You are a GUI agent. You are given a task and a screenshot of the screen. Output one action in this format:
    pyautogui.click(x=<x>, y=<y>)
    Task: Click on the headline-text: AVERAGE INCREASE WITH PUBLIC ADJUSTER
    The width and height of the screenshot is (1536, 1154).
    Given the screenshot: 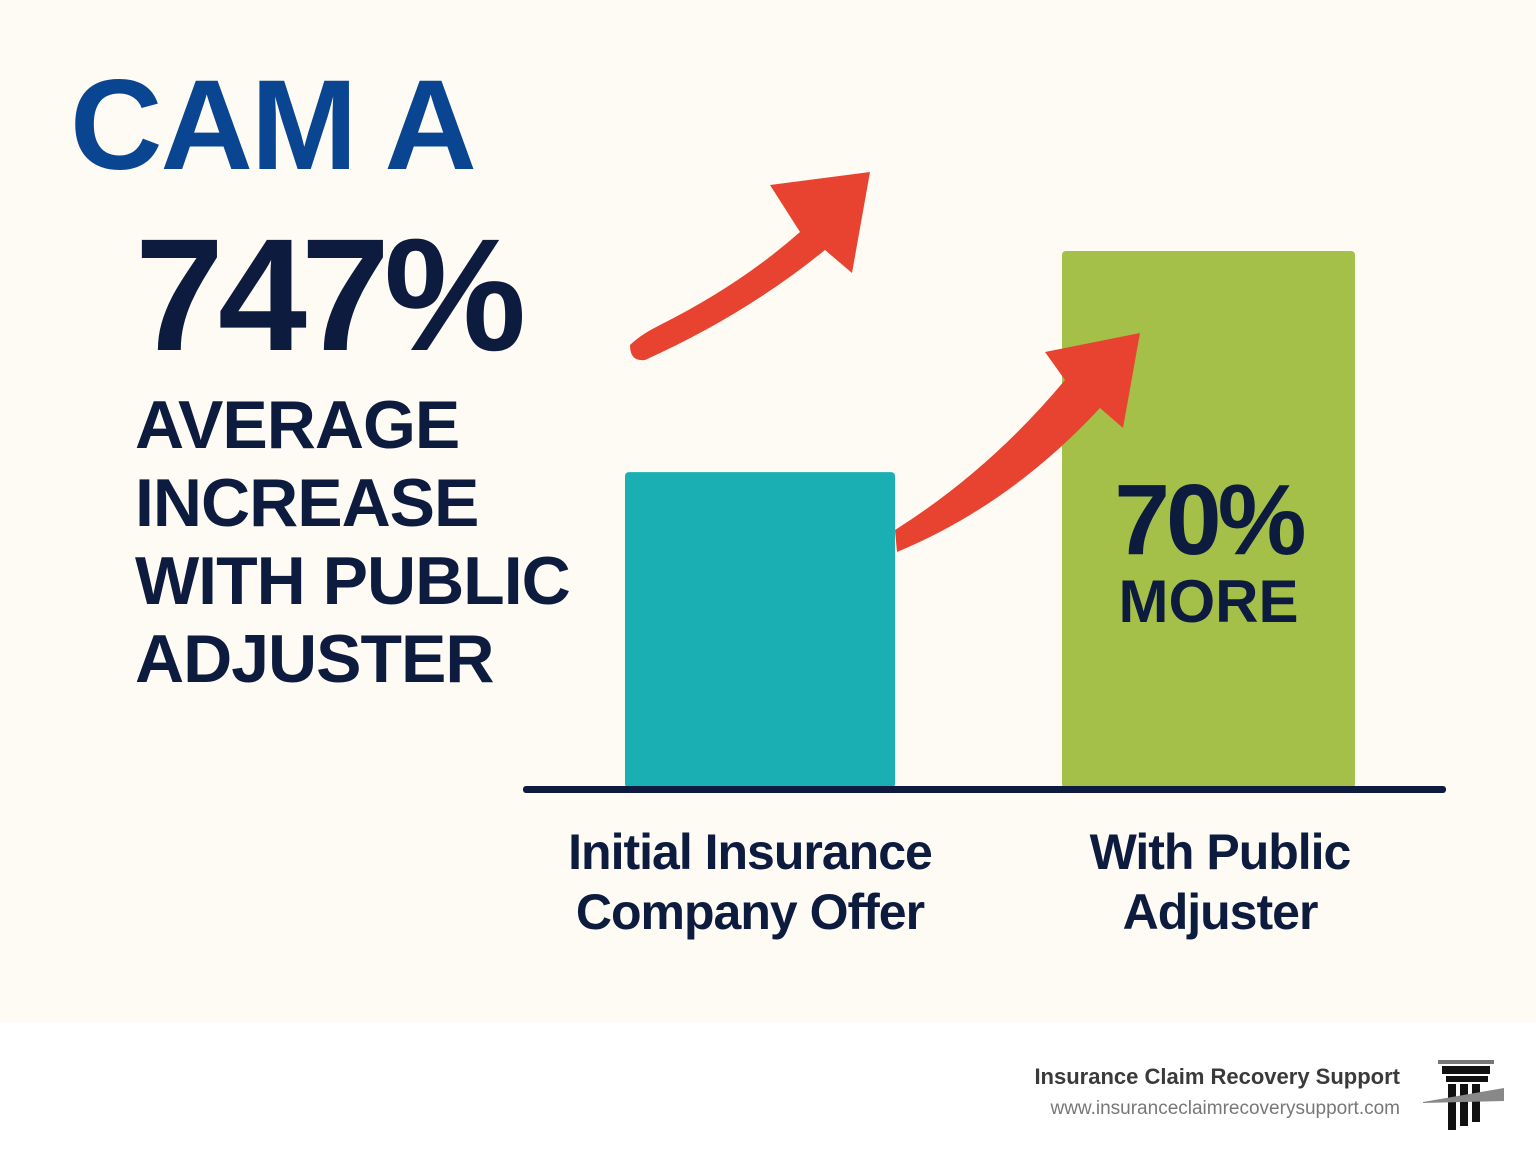 What is the action you would take?
    pyautogui.click(x=353, y=542)
    